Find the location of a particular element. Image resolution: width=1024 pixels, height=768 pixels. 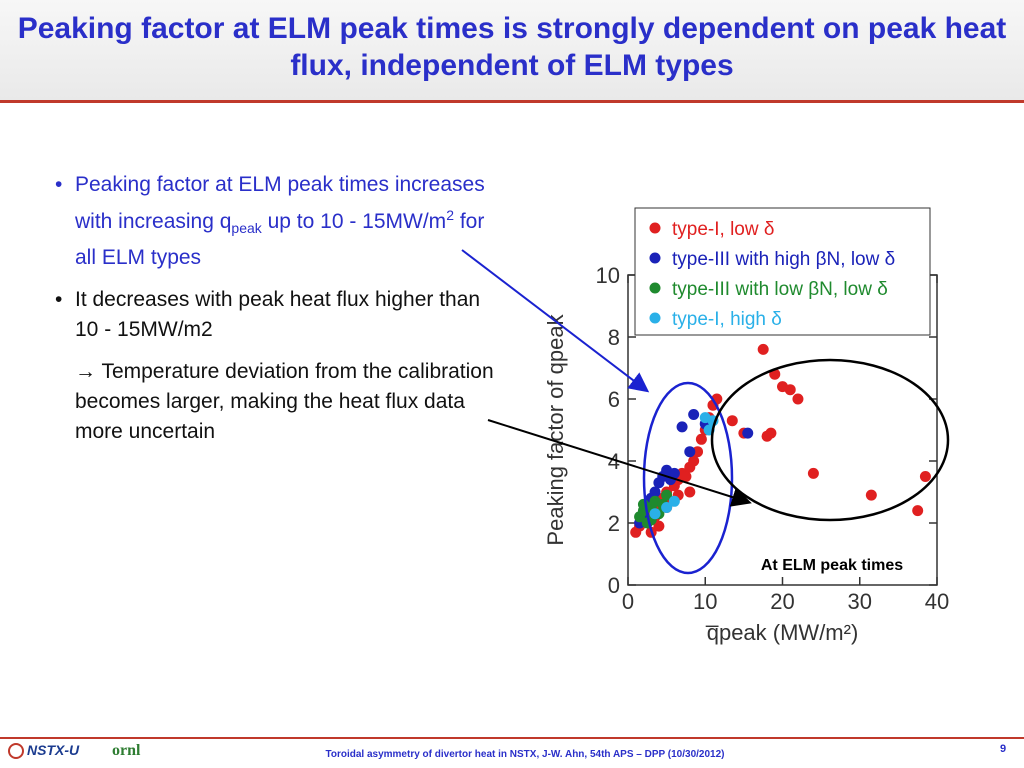

legend-label: type-III with high βN, low δ is located at coordinates (783, 259).